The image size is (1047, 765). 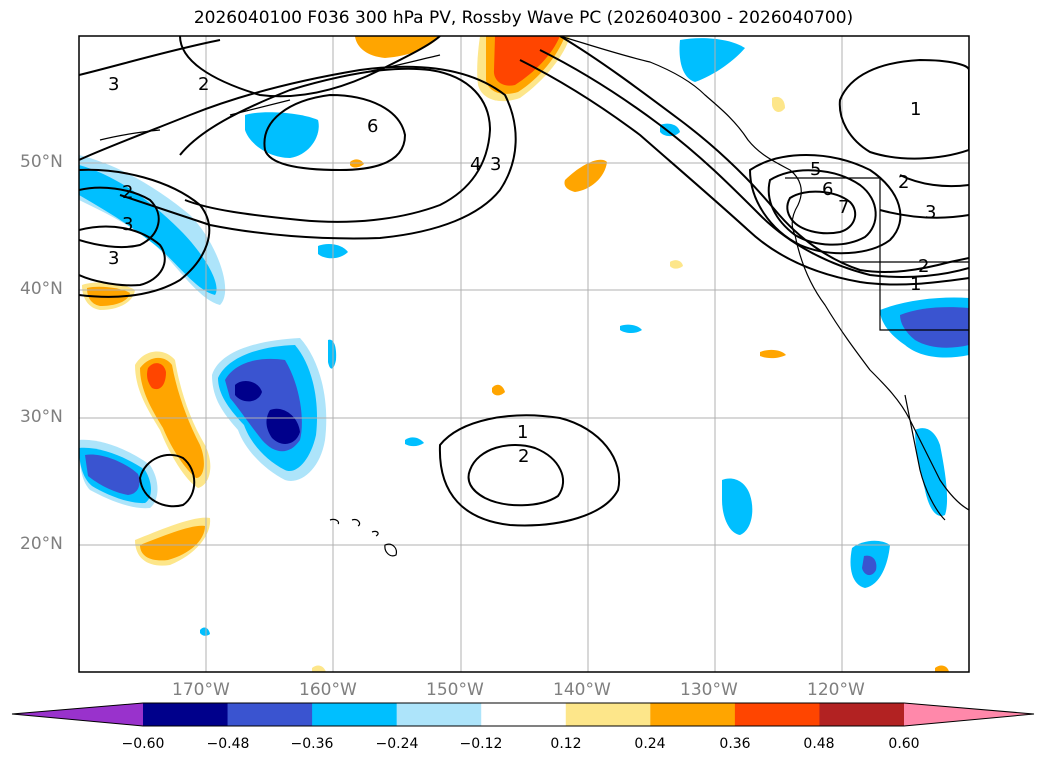 I want to click on coast-alaska, so click(x=680, y=136).